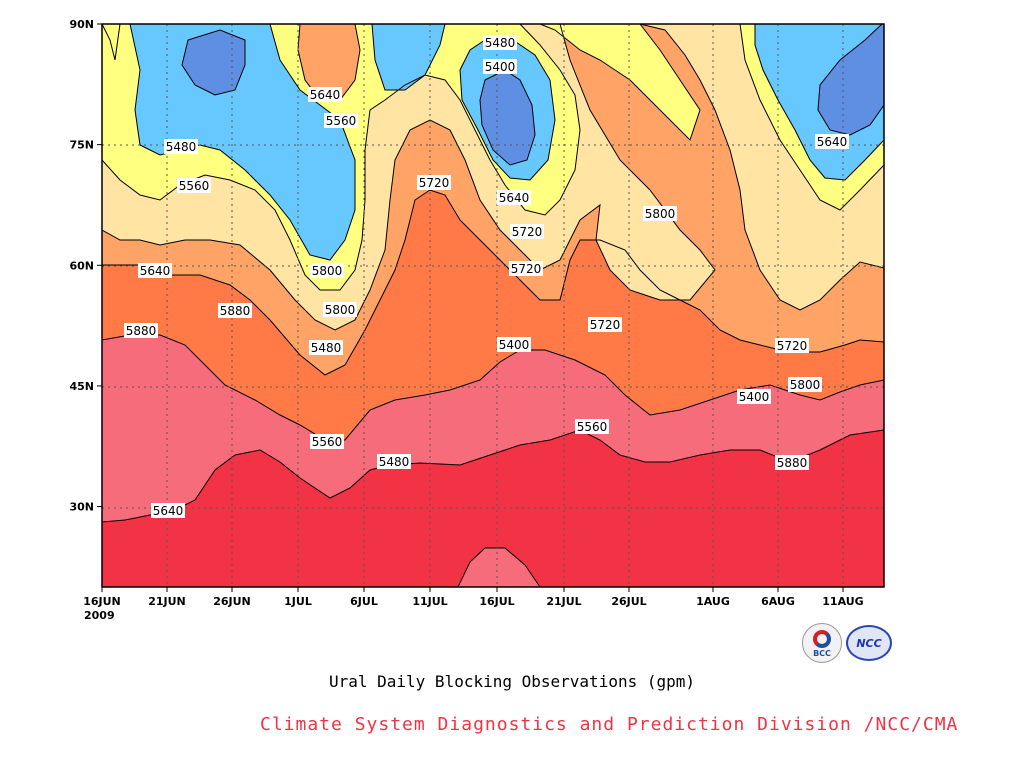  I want to click on x-tick-label: 11AUG, so click(842, 601).